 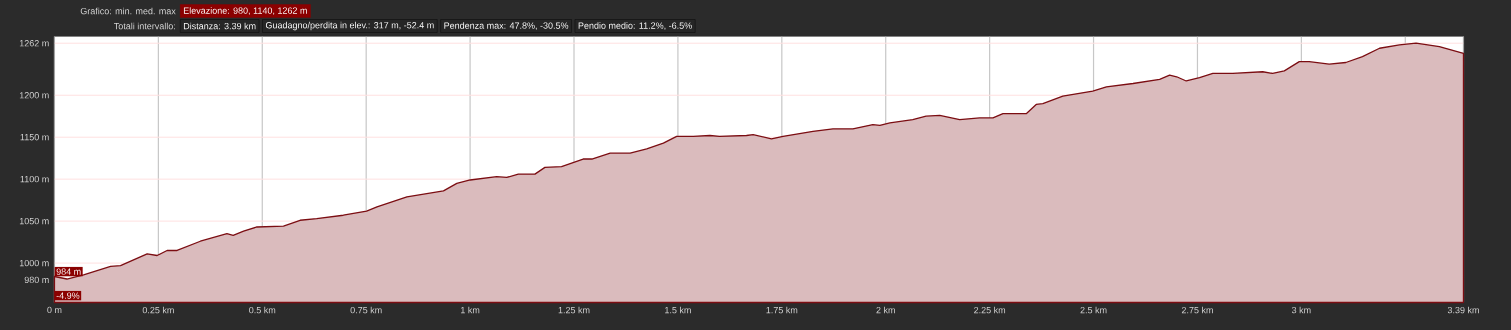 What do you see at coordinates (678, 310) in the screenshot?
I see `x-tick-label: 1.5 km` at bounding box center [678, 310].